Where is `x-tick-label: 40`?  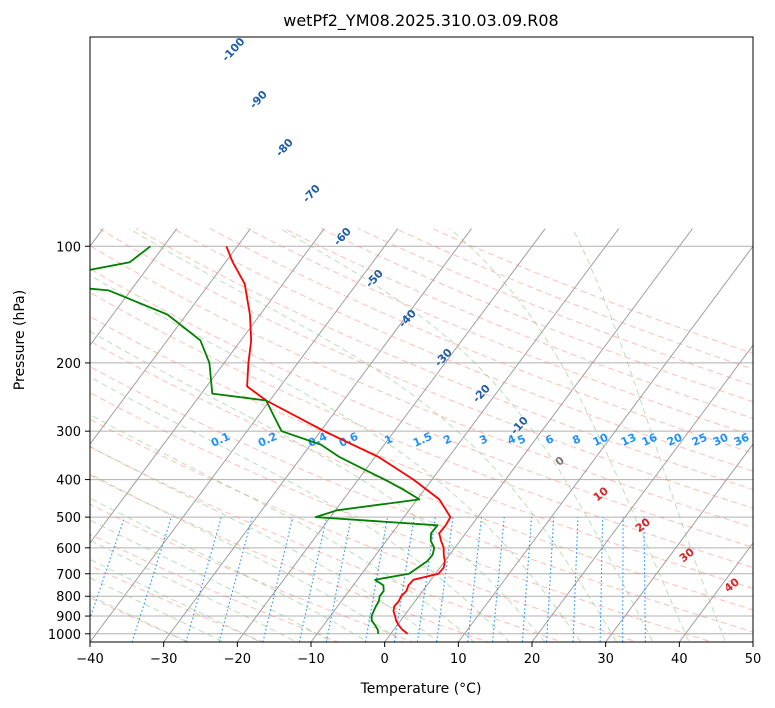
x-tick-label: 40 is located at coordinates (679, 659).